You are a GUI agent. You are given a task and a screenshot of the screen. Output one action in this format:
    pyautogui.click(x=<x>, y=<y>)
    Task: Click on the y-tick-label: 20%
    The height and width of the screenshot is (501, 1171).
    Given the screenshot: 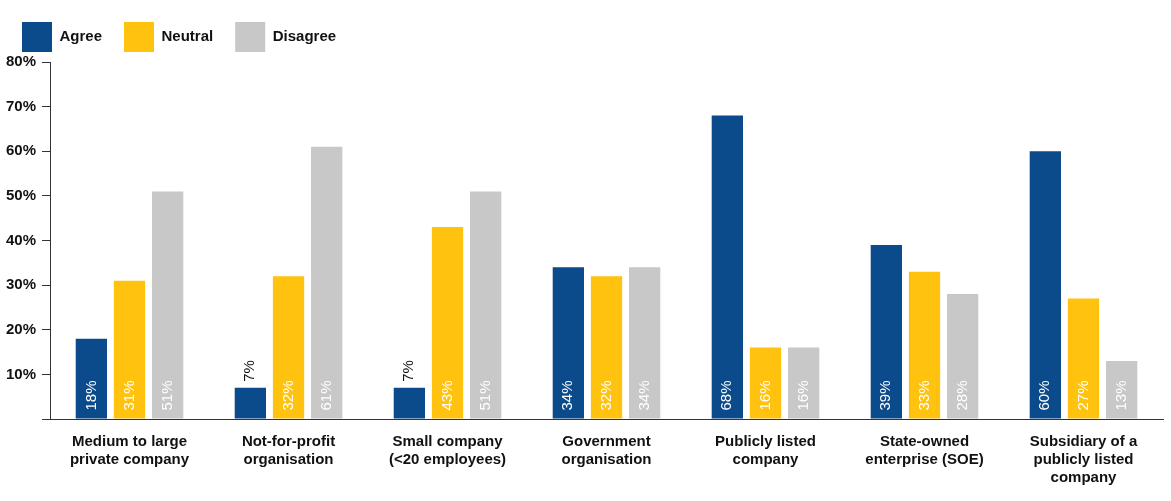 What is the action you would take?
    pyautogui.click(x=21, y=328)
    